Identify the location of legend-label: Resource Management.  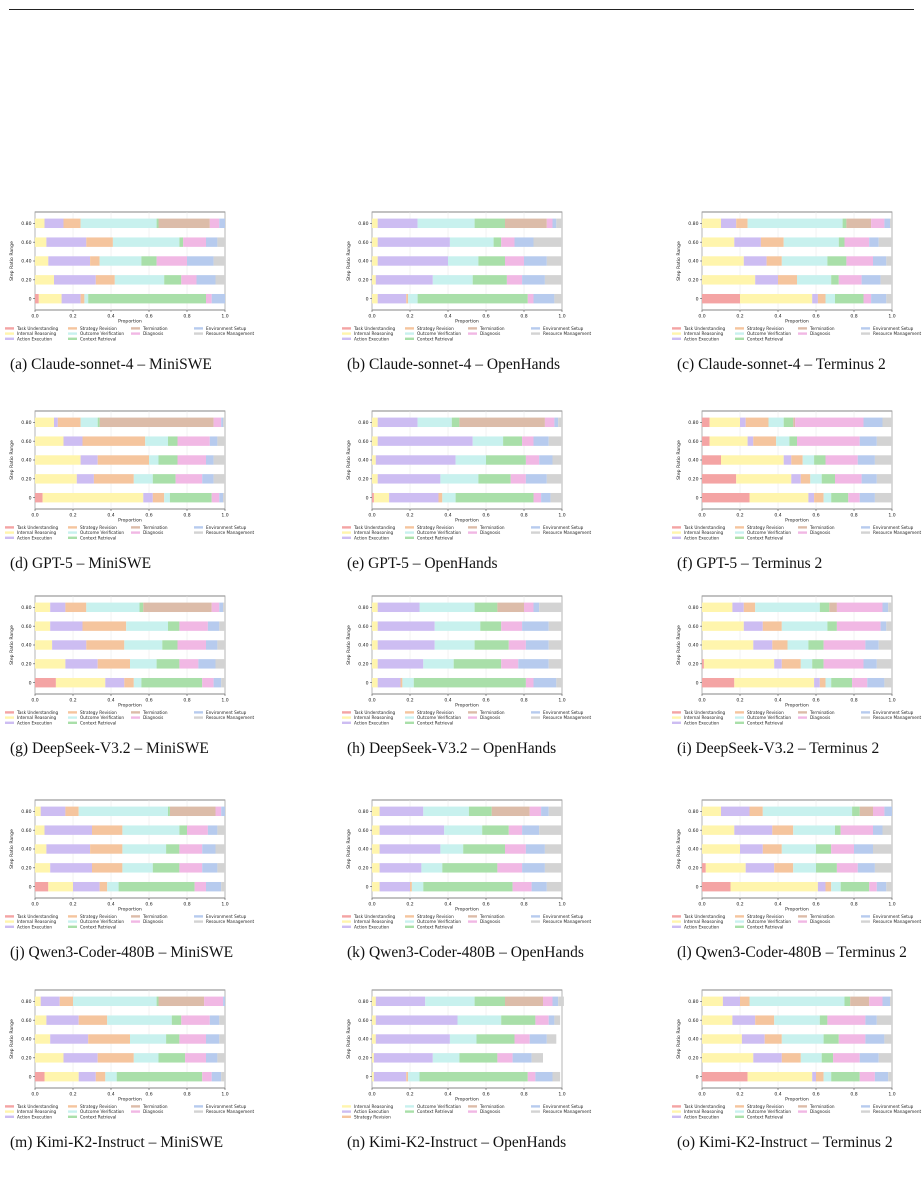
(230, 921).